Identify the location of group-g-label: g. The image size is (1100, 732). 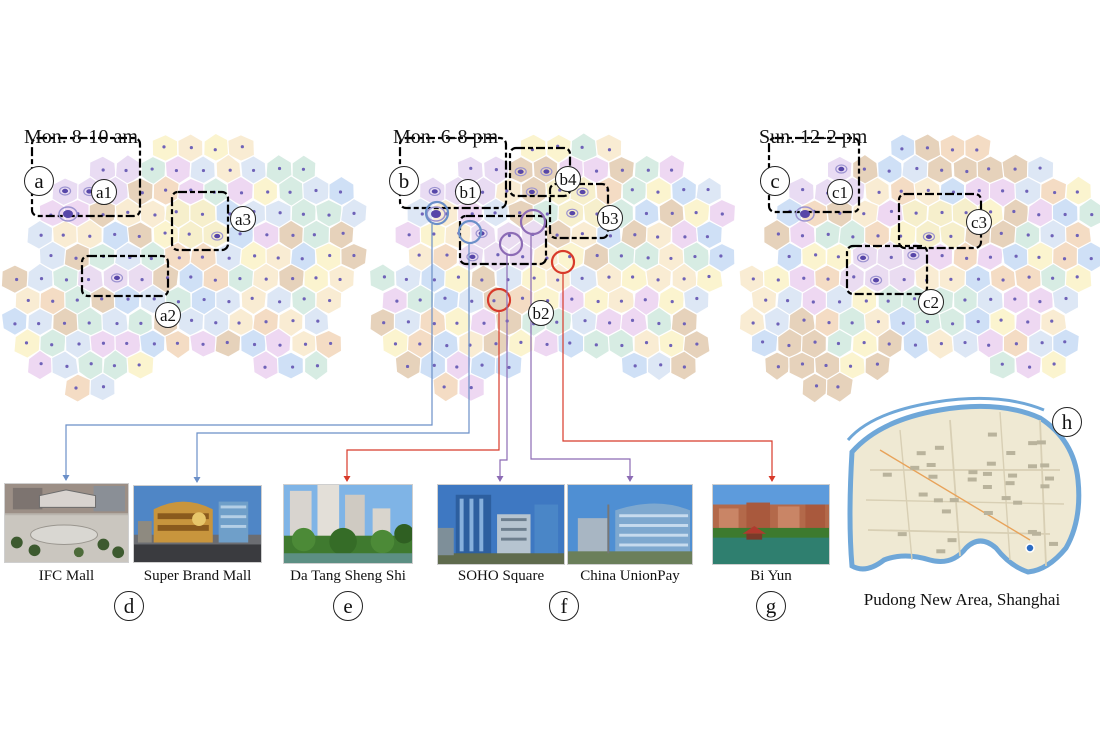
(771, 606).